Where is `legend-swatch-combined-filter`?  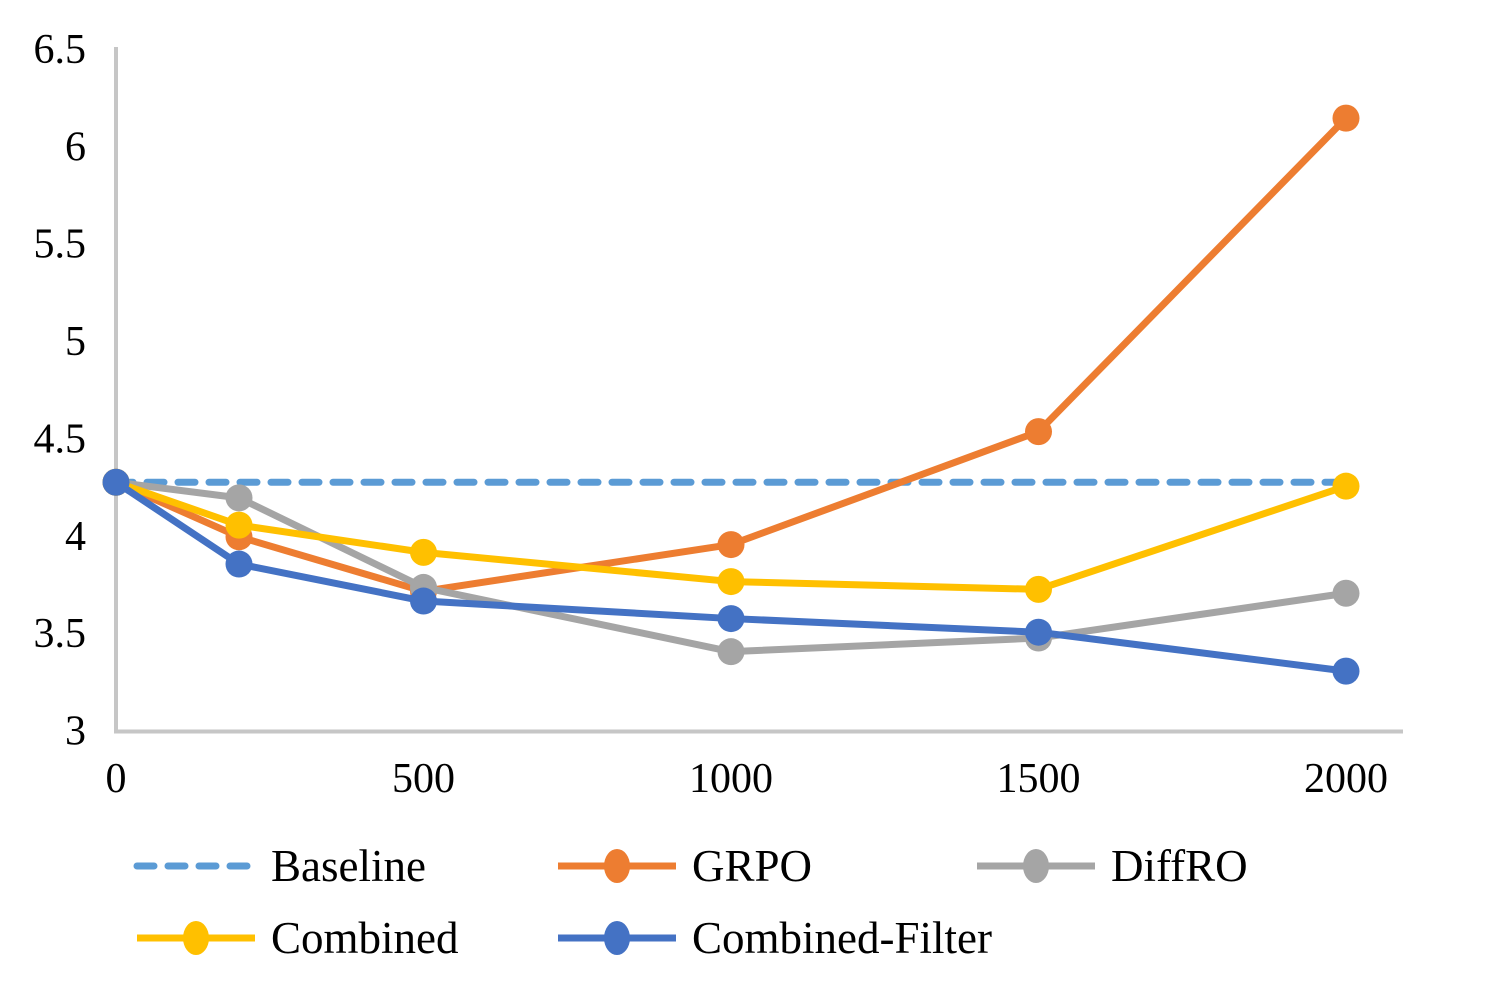 legend-swatch-combined-filter is located at coordinates (617, 938).